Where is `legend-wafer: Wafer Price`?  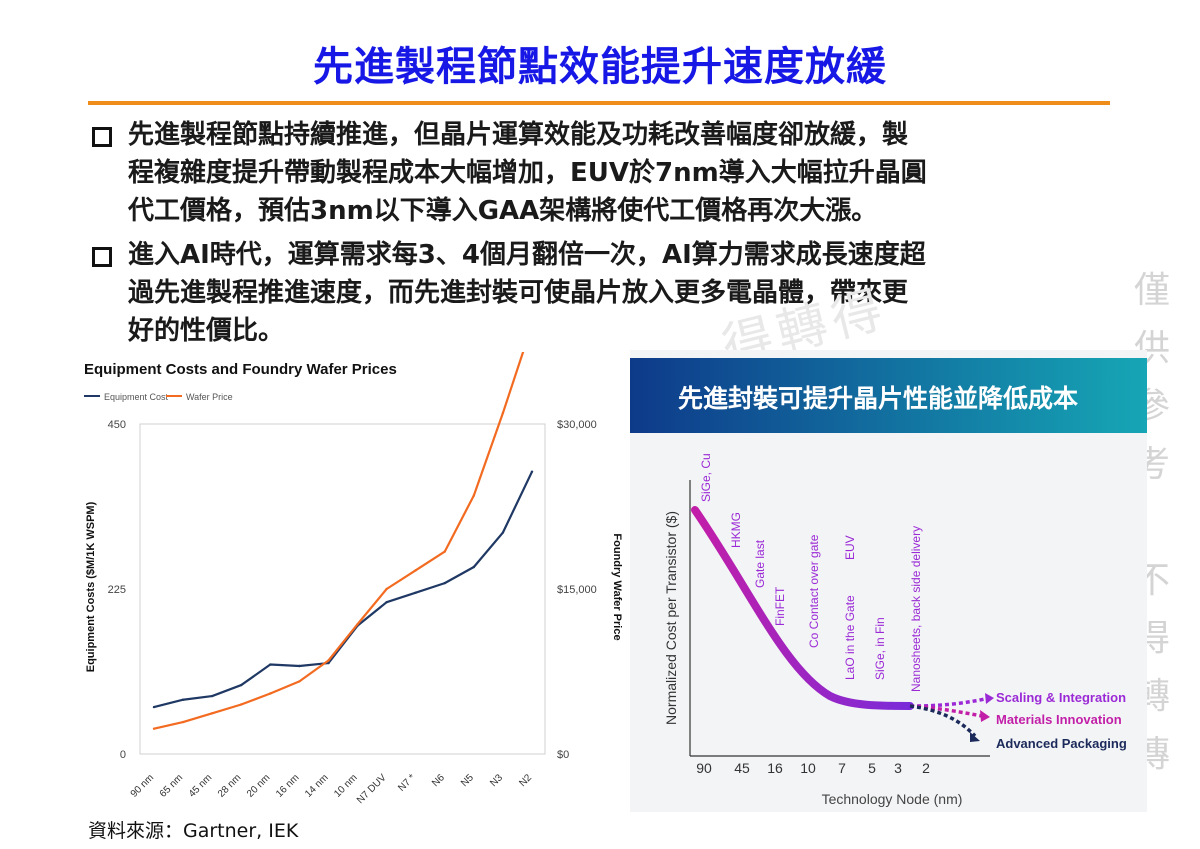 legend-wafer: Wafer Price is located at coordinates (209, 397).